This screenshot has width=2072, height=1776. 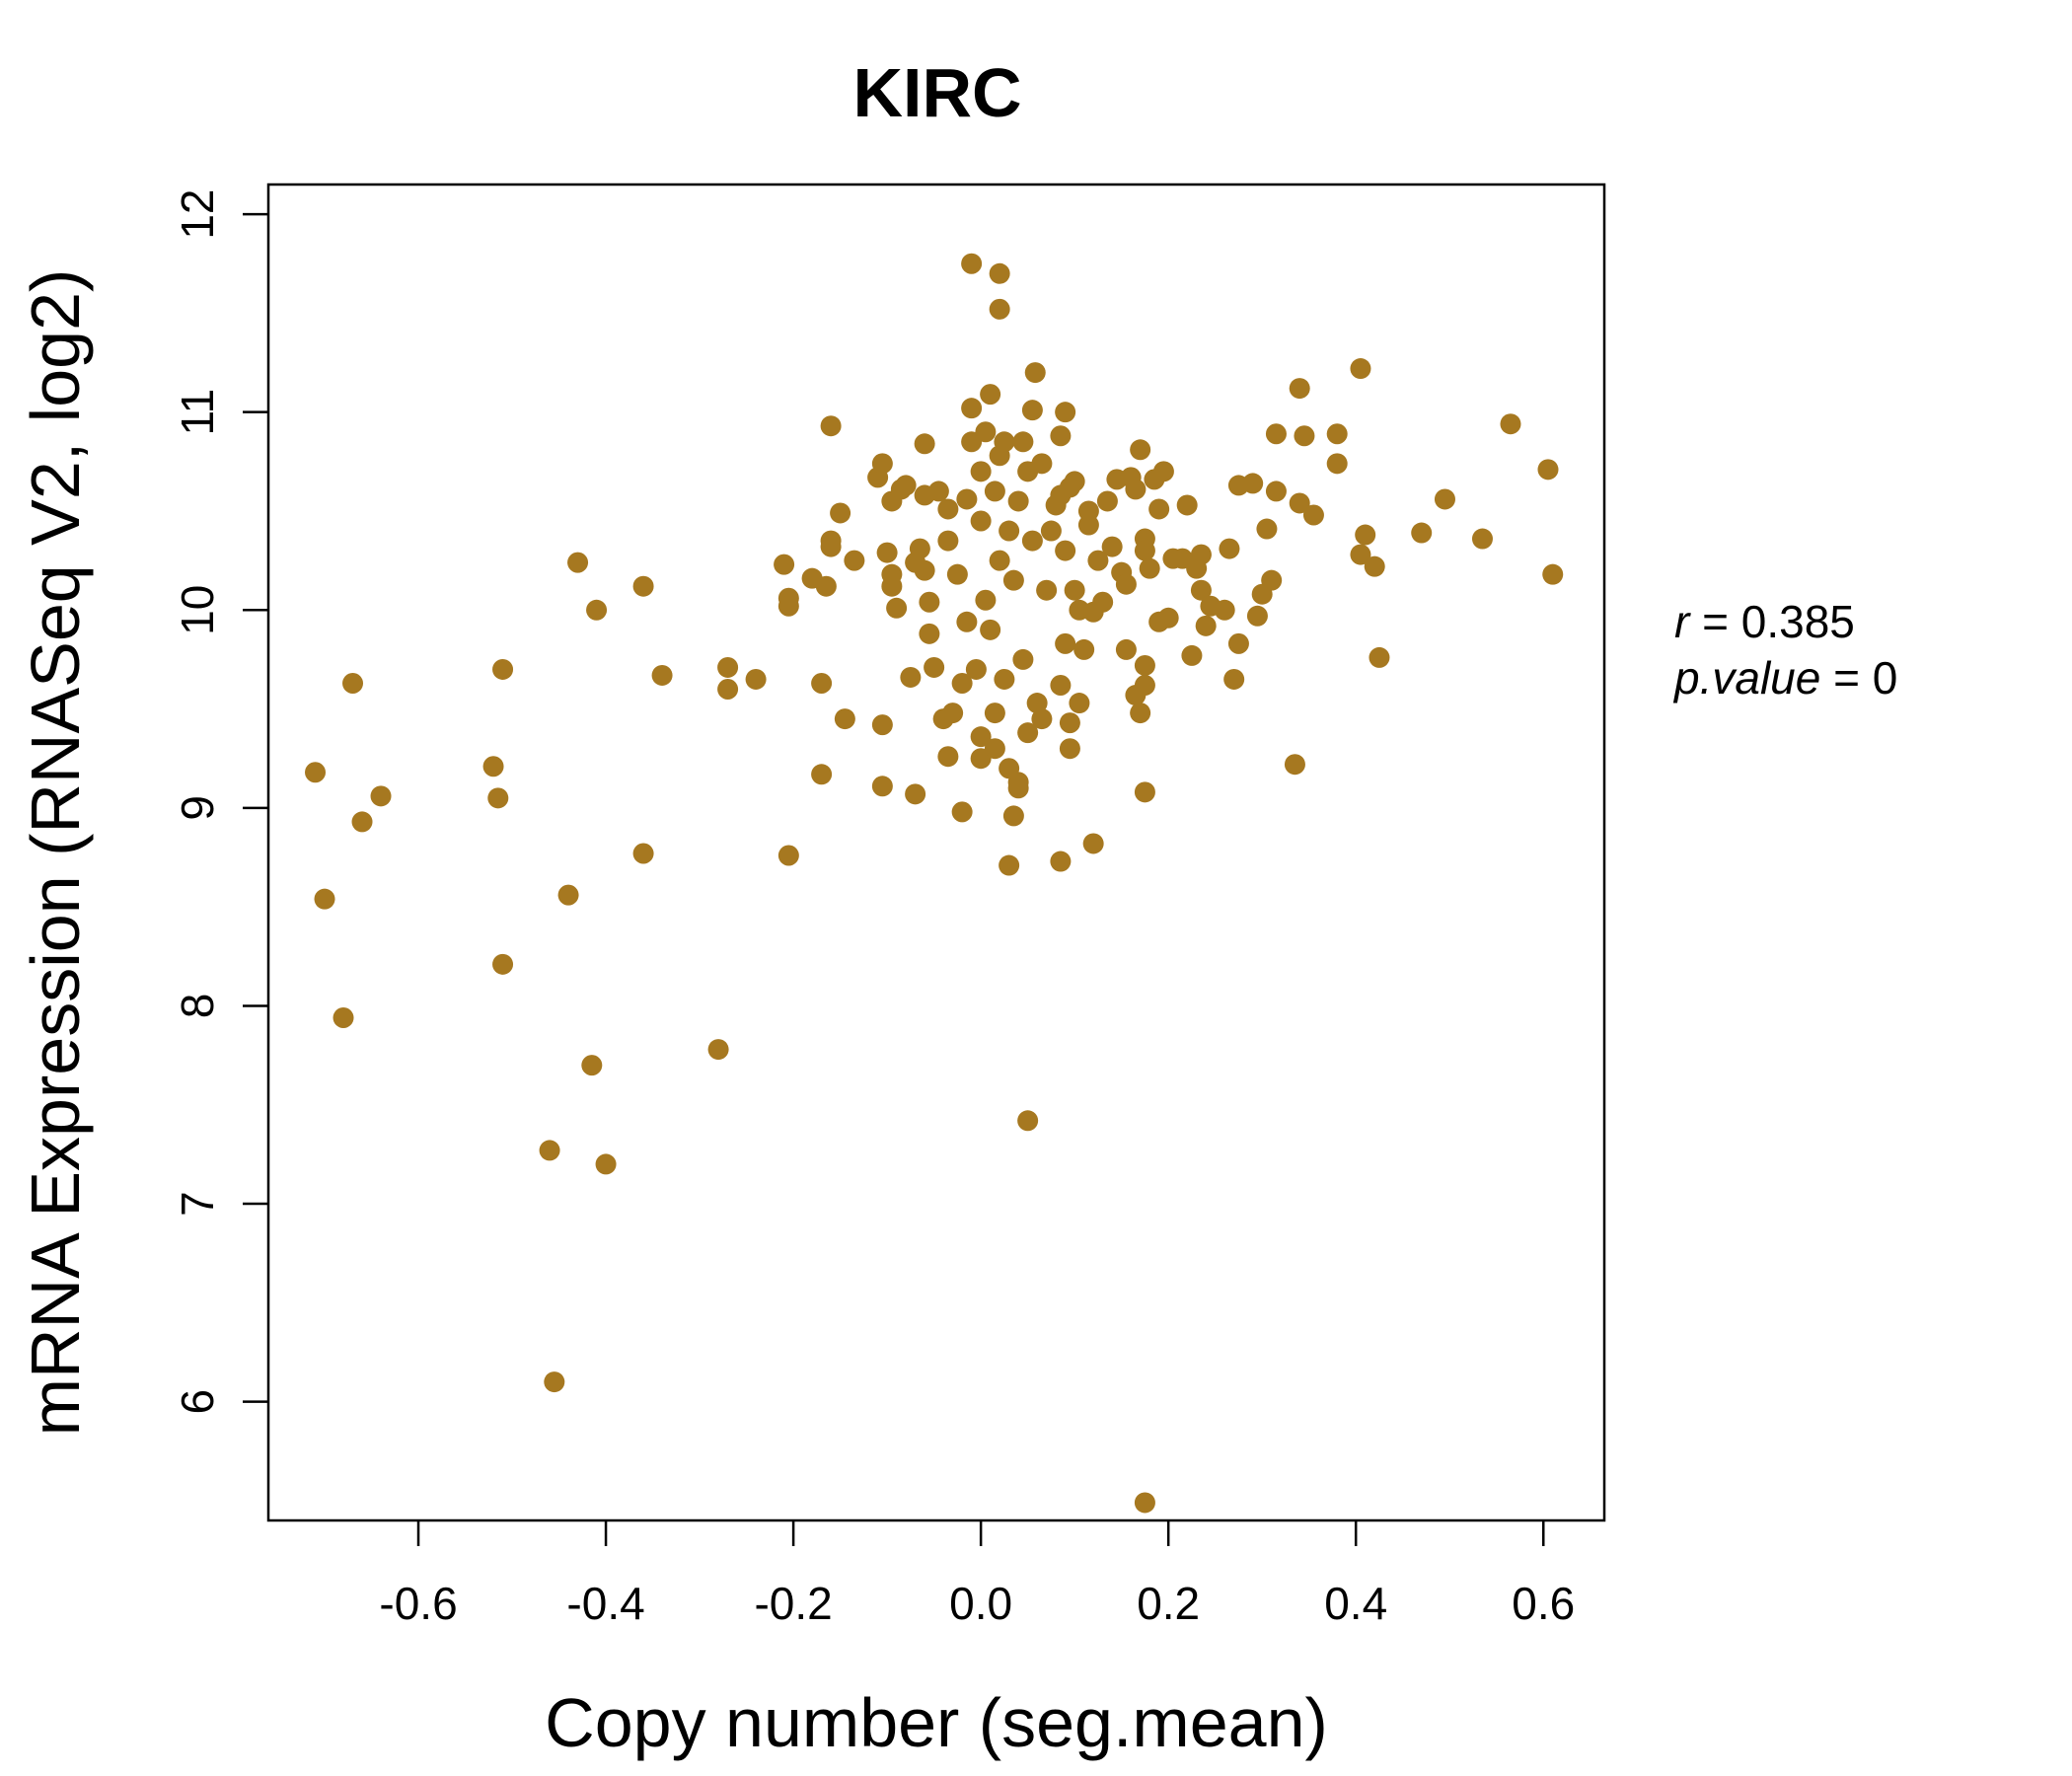 What do you see at coordinates (198, 1204) in the screenshot?
I see `y-tick-label: 7` at bounding box center [198, 1204].